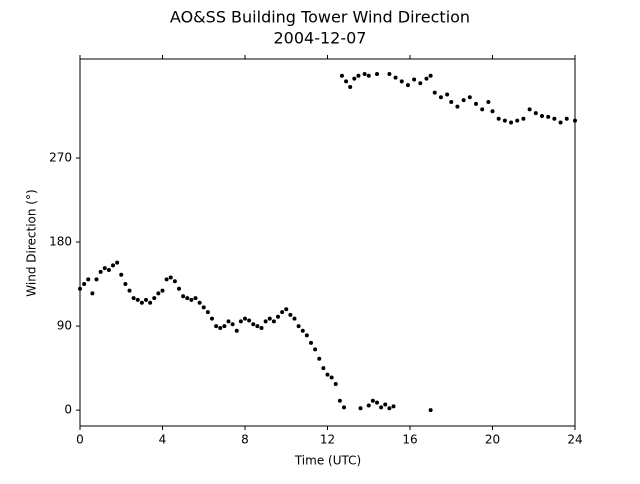 The height and width of the screenshot is (484, 640). I want to click on chart-title: AO&SS Building Tower Wind Direction, so click(320, 17).